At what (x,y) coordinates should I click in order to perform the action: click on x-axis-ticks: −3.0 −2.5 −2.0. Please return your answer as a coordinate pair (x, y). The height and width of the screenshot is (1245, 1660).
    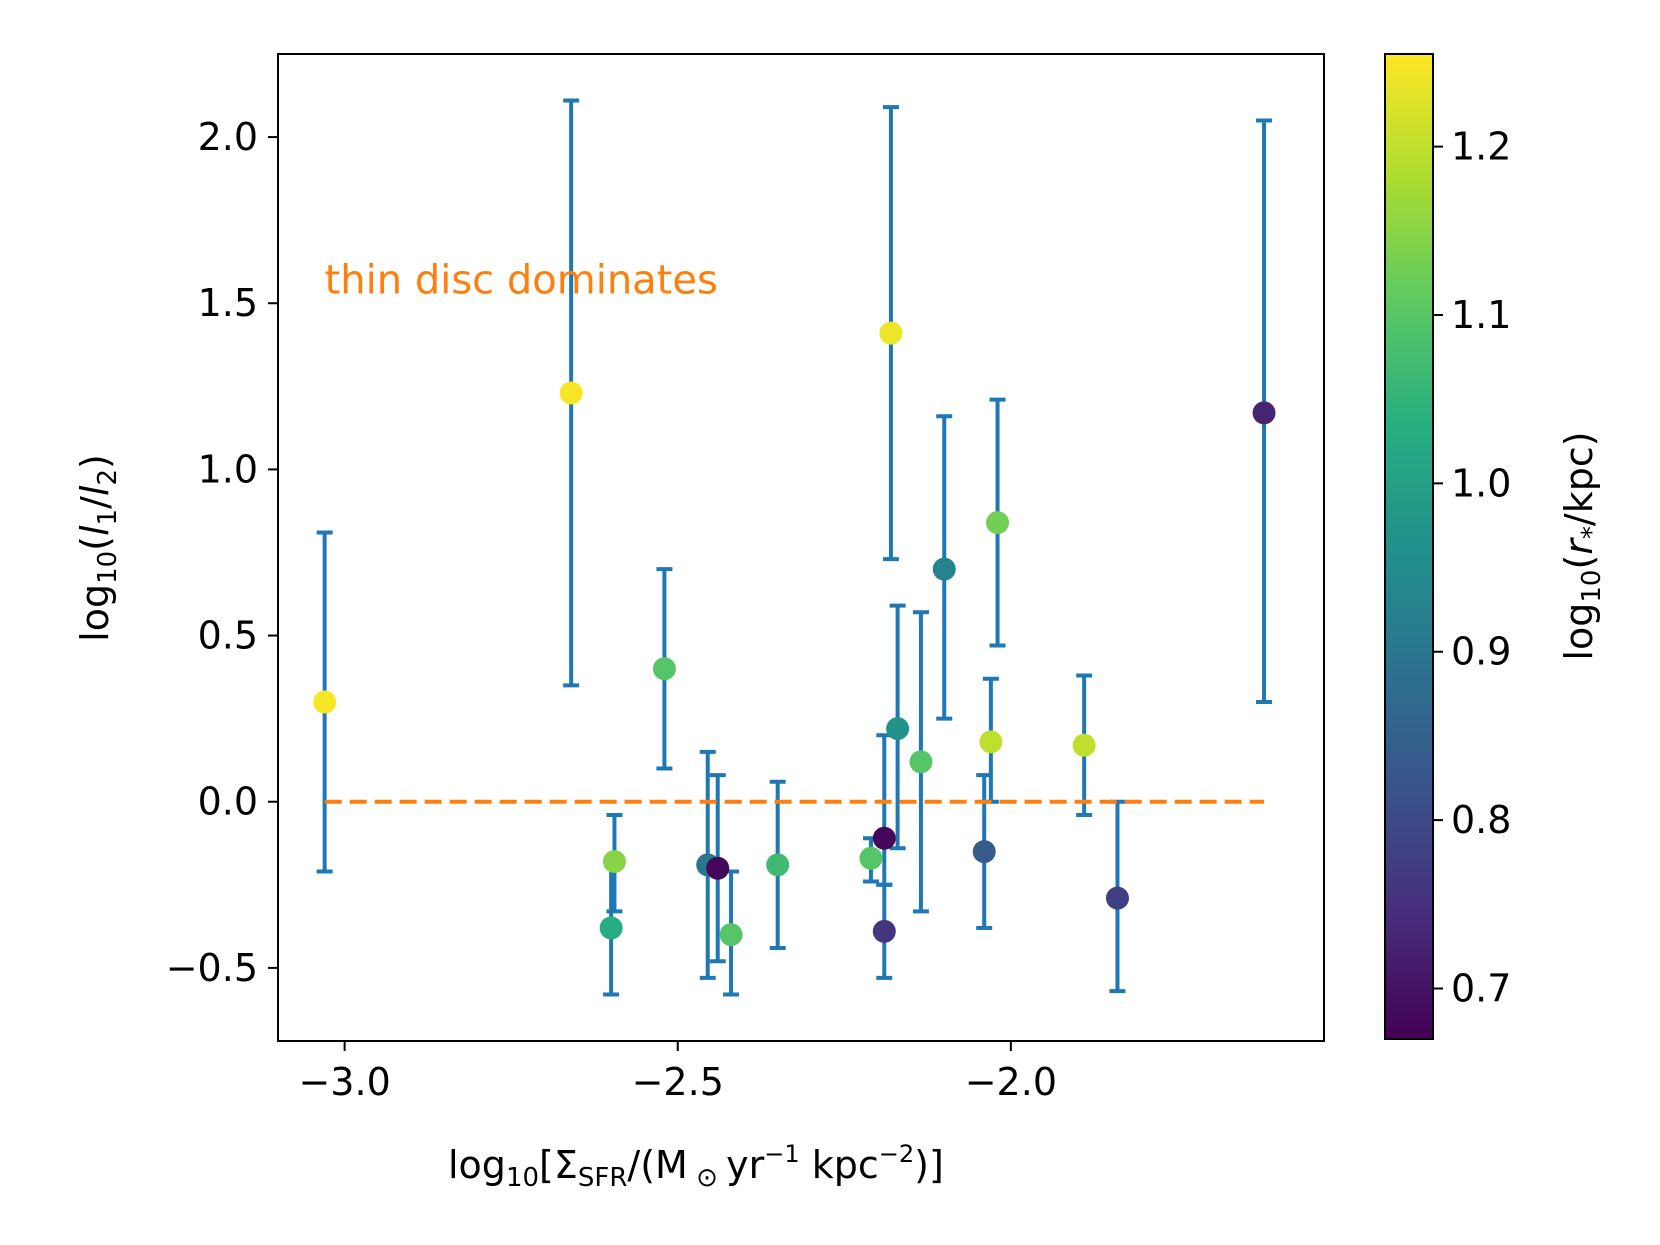
    Looking at the image, I should click on (677, 1072).